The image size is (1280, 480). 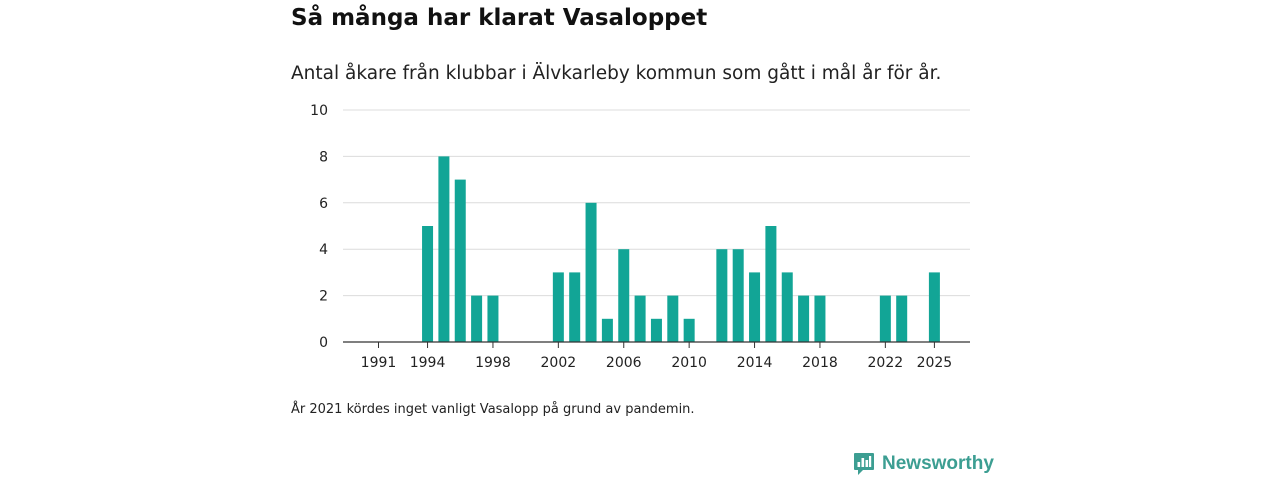 I want to click on bar-2004, so click(x=591, y=272).